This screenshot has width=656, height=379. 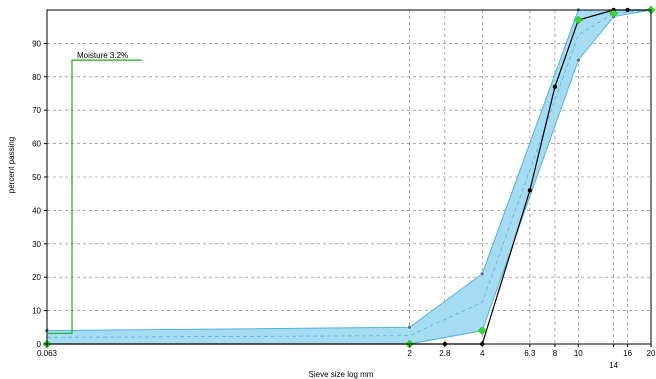 What do you see at coordinates (36, 311) in the screenshot?
I see `y-tick-label: 10` at bounding box center [36, 311].